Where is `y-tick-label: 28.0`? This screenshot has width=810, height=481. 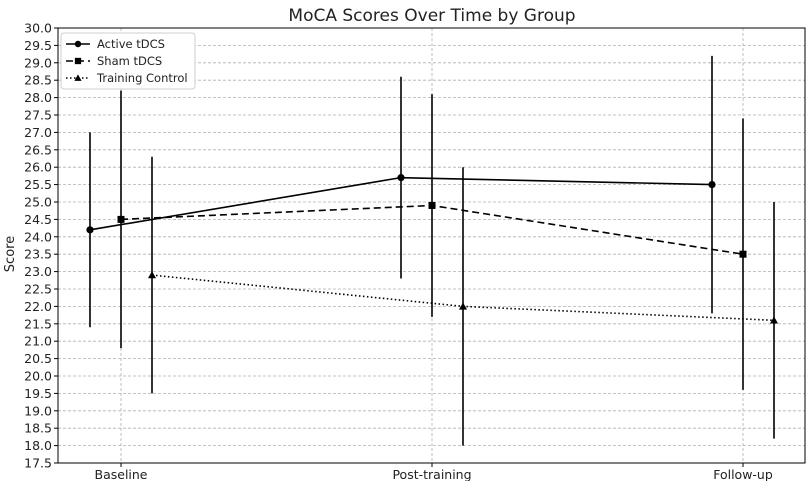 y-tick-label: 28.0 is located at coordinates (38, 97).